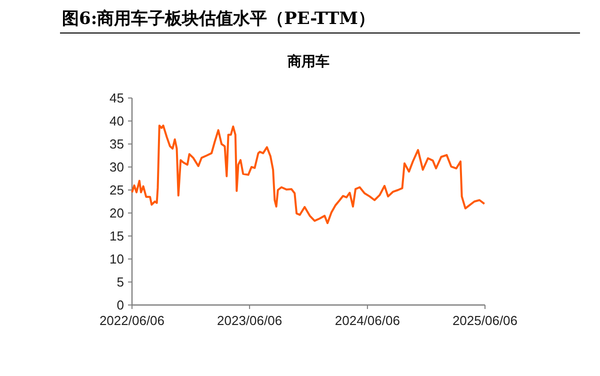 Image resolution: width=600 pixels, height=376 pixels. What do you see at coordinates (485, 320) in the screenshot?
I see `x-tick-label: 2025/06/06` at bounding box center [485, 320].